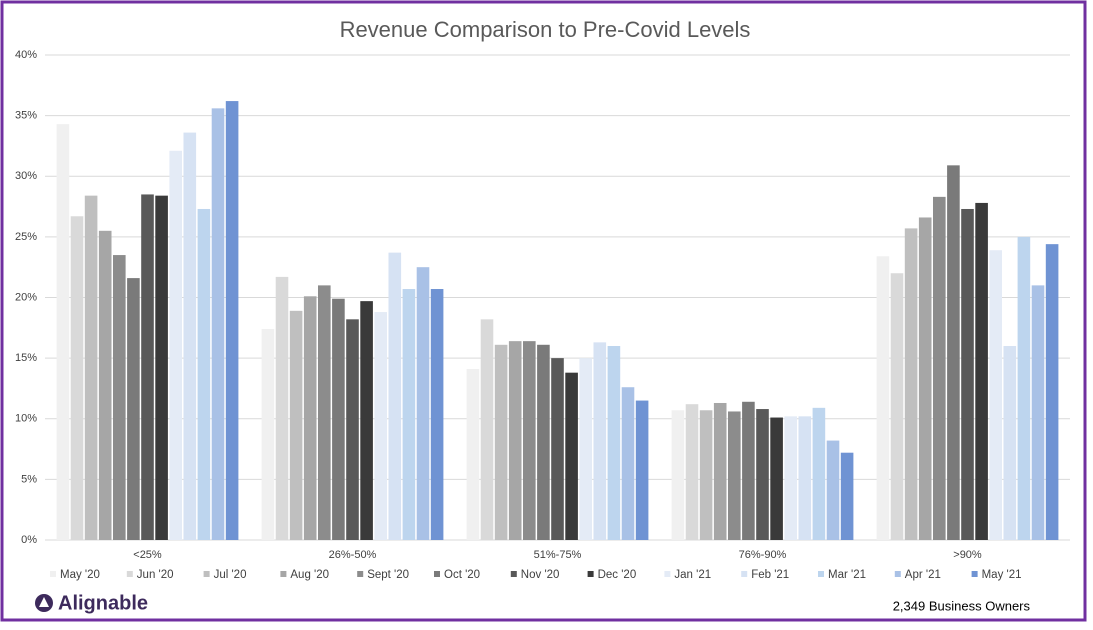  Describe the element at coordinates (617, 575) in the screenshot. I see `legend-label: Dec '20` at that location.